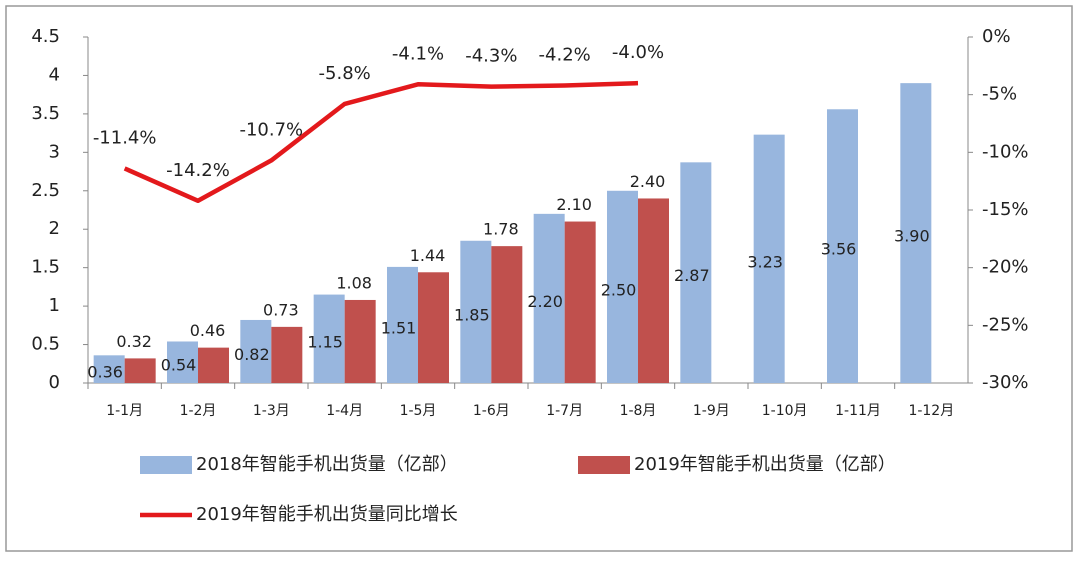  What do you see at coordinates (1005, 267) in the screenshot?
I see `y2-tick-label: -20%` at bounding box center [1005, 267].